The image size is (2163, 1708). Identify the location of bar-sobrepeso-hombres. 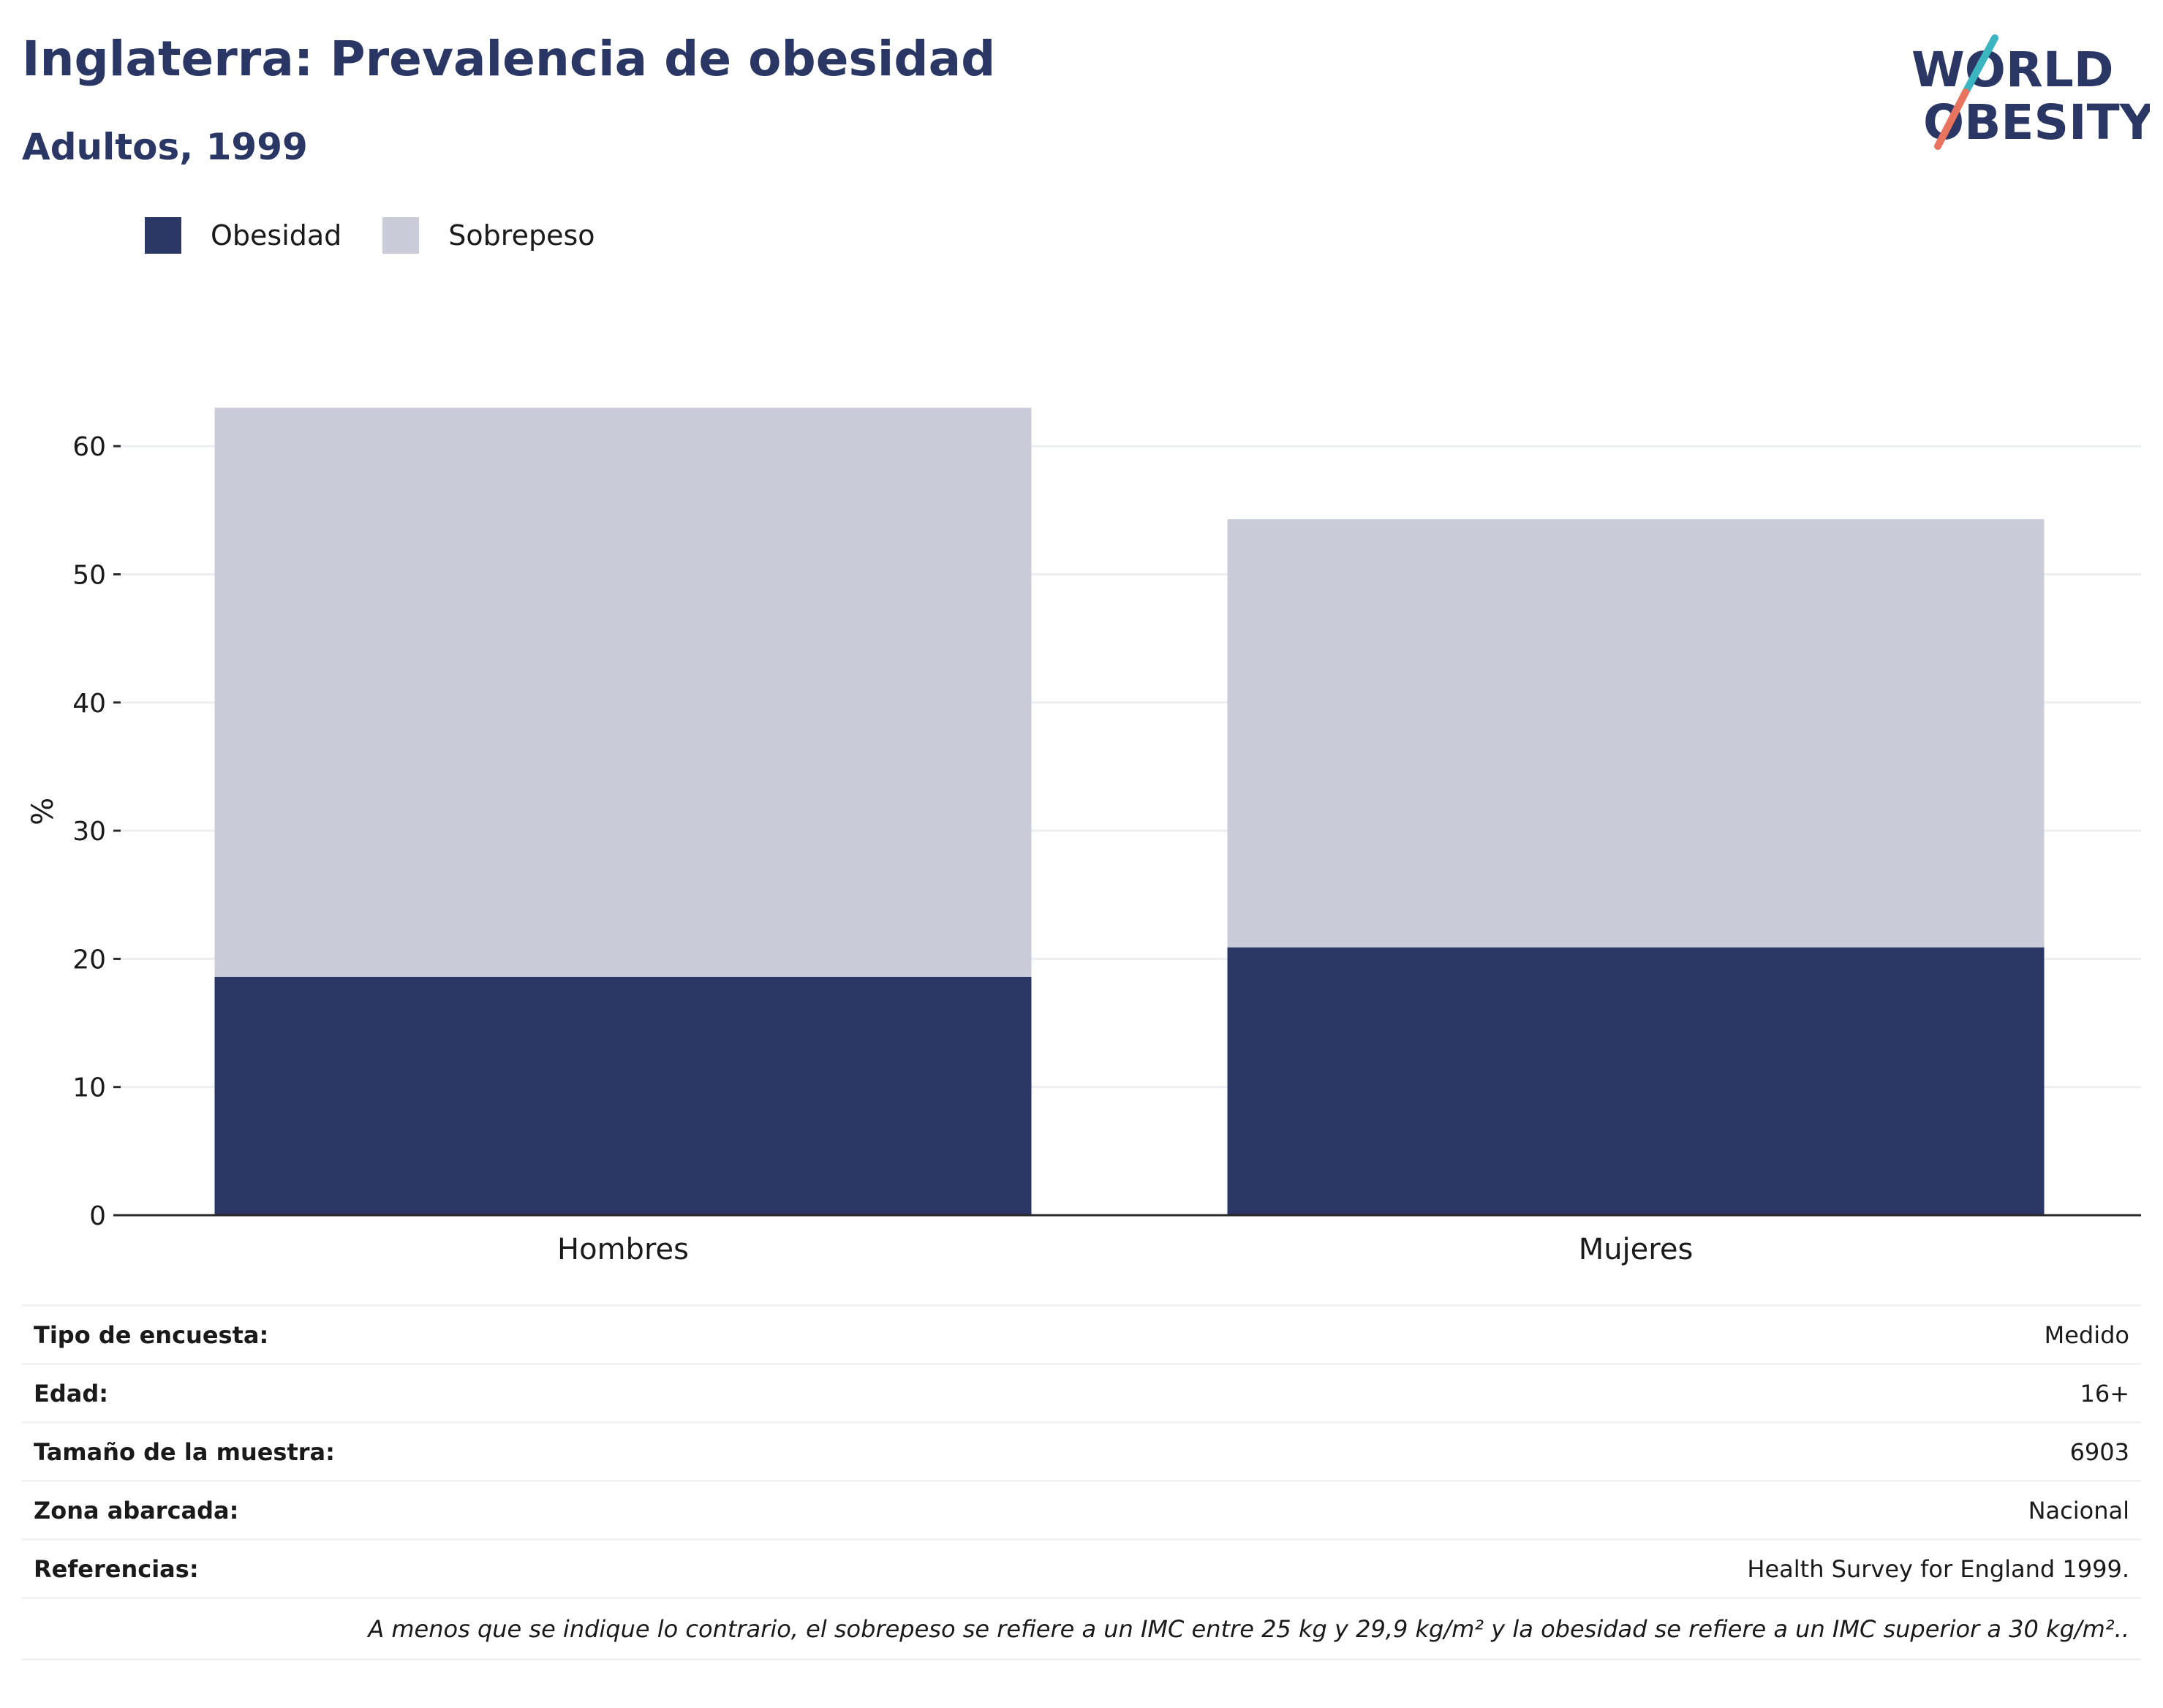
(623, 692).